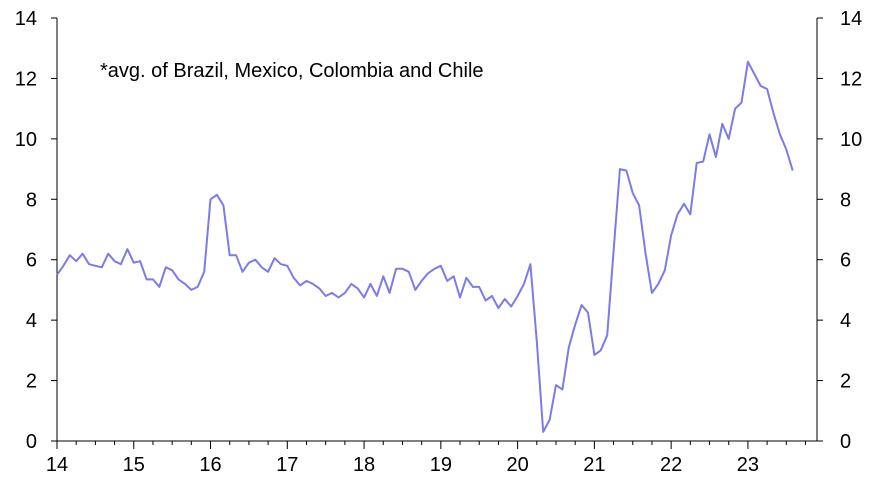 The height and width of the screenshot is (484, 875). Describe the element at coordinates (31, 382) in the screenshot. I see `y-tick-label-left: 2` at that location.